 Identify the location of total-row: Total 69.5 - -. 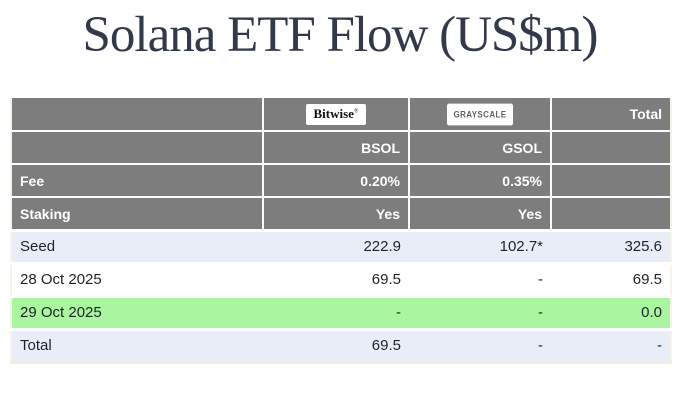
(341, 345).